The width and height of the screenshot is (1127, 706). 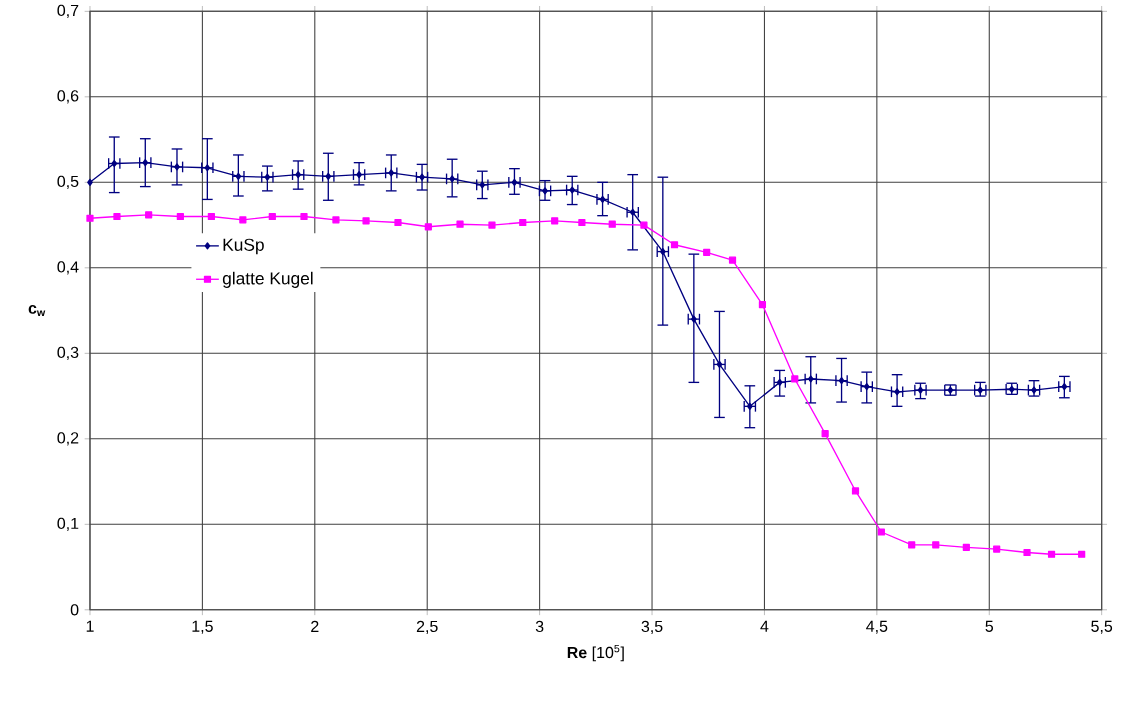 I want to click on y-tick-label: 0,6, so click(x=68, y=97).